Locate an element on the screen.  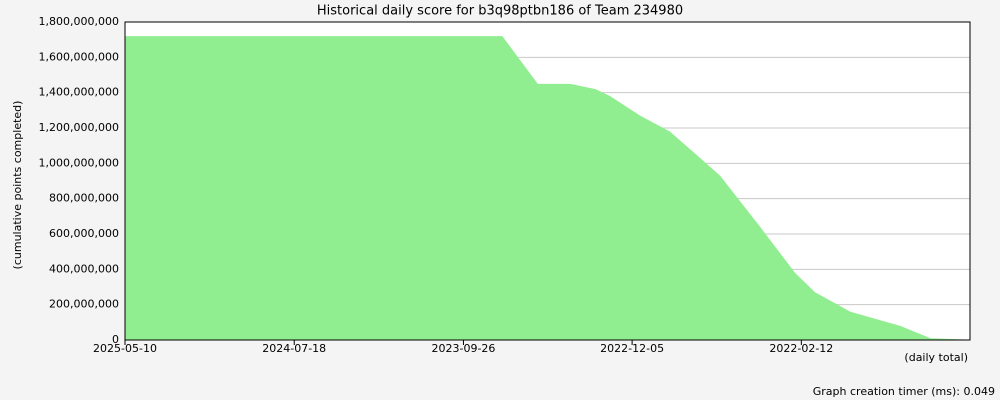
y-tick-label: 1,800,000,000 is located at coordinates (79, 21).